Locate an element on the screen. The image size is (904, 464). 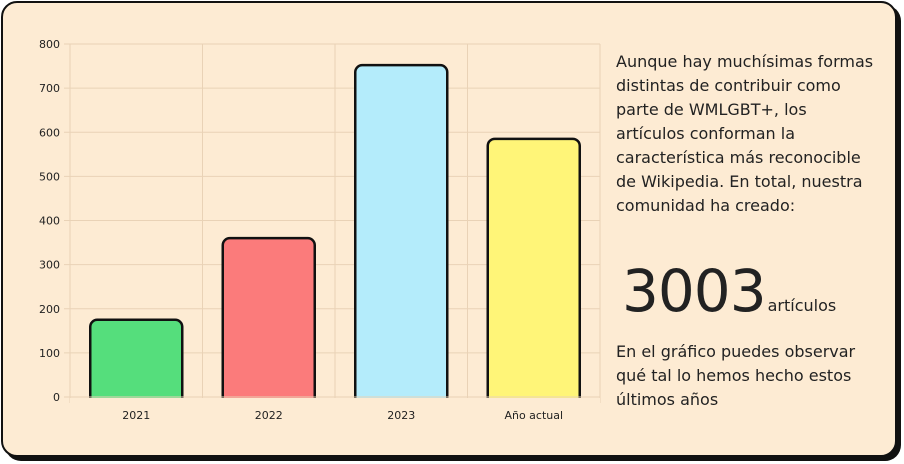
y-tick-label: 200 is located at coordinates (49, 309).